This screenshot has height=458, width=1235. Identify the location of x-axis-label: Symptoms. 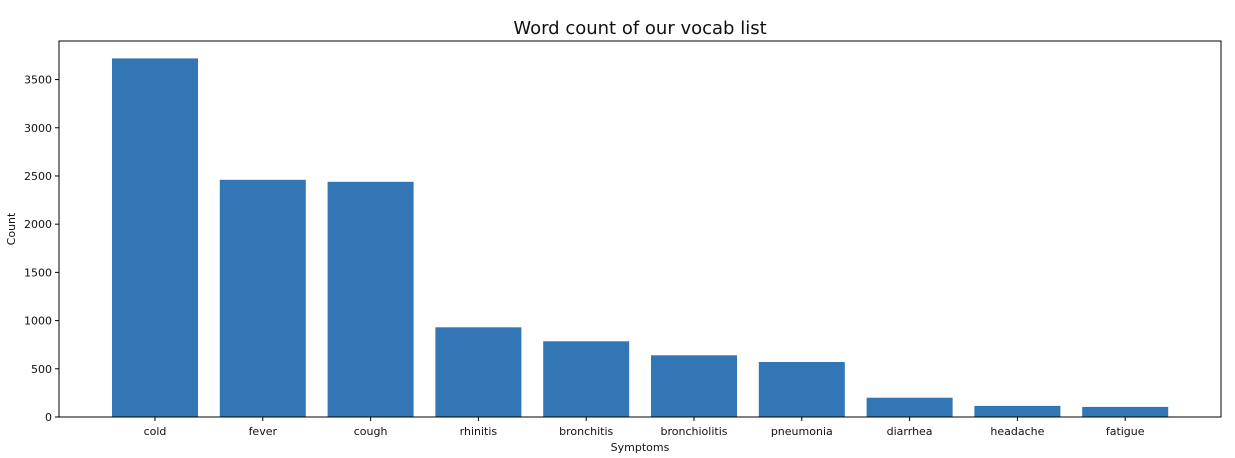
(640, 447).